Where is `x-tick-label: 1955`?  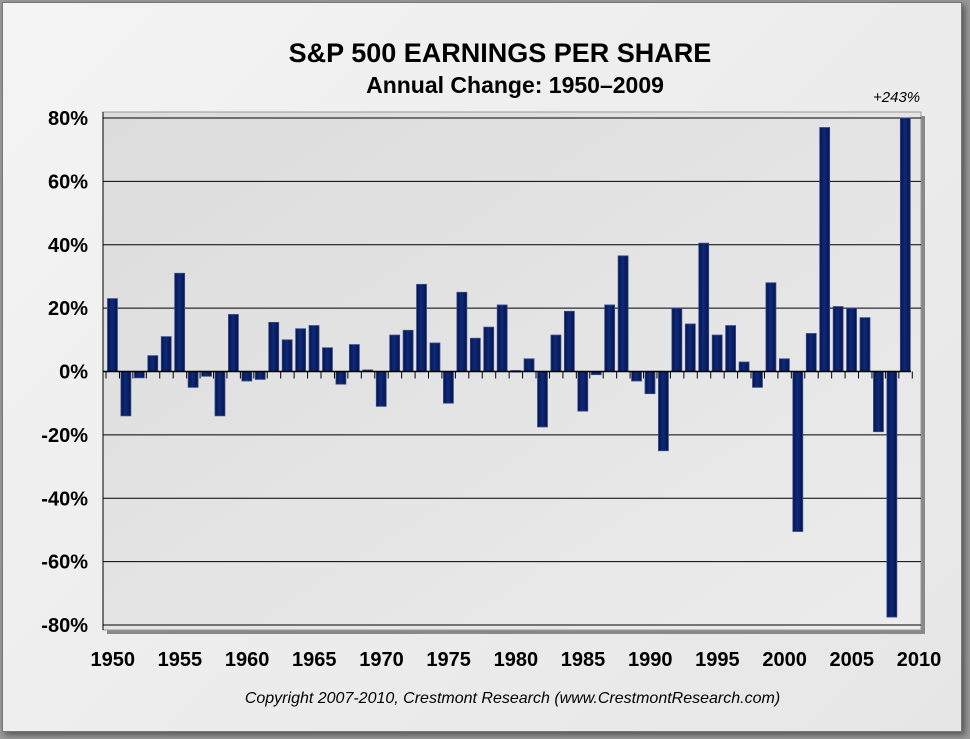 x-tick-label: 1955 is located at coordinates (180, 660).